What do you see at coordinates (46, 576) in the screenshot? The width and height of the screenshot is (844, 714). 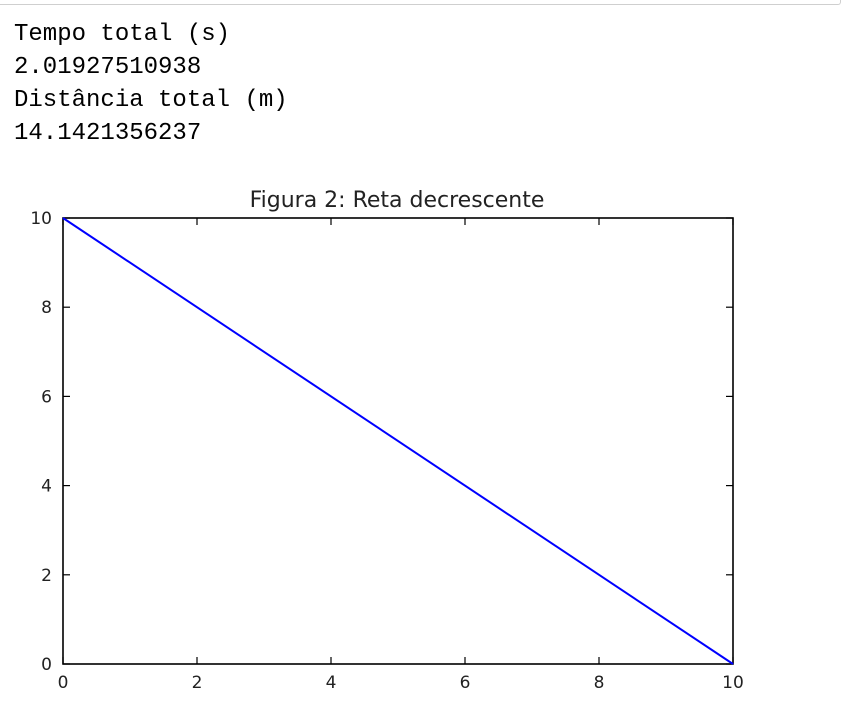 I see `y-tick-label: 2` at bounding box center [46, 576].